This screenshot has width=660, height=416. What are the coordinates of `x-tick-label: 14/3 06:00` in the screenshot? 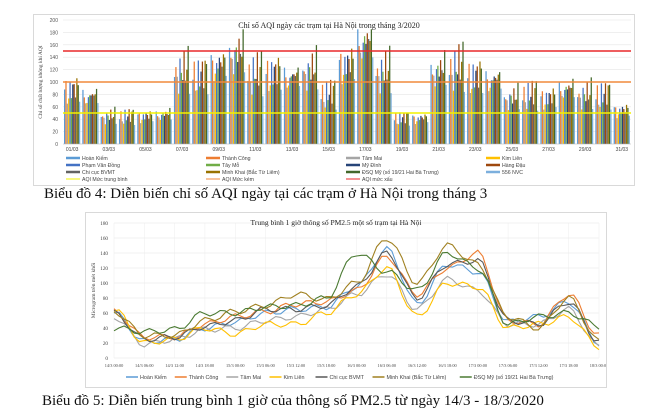 It's located at (144, 365).